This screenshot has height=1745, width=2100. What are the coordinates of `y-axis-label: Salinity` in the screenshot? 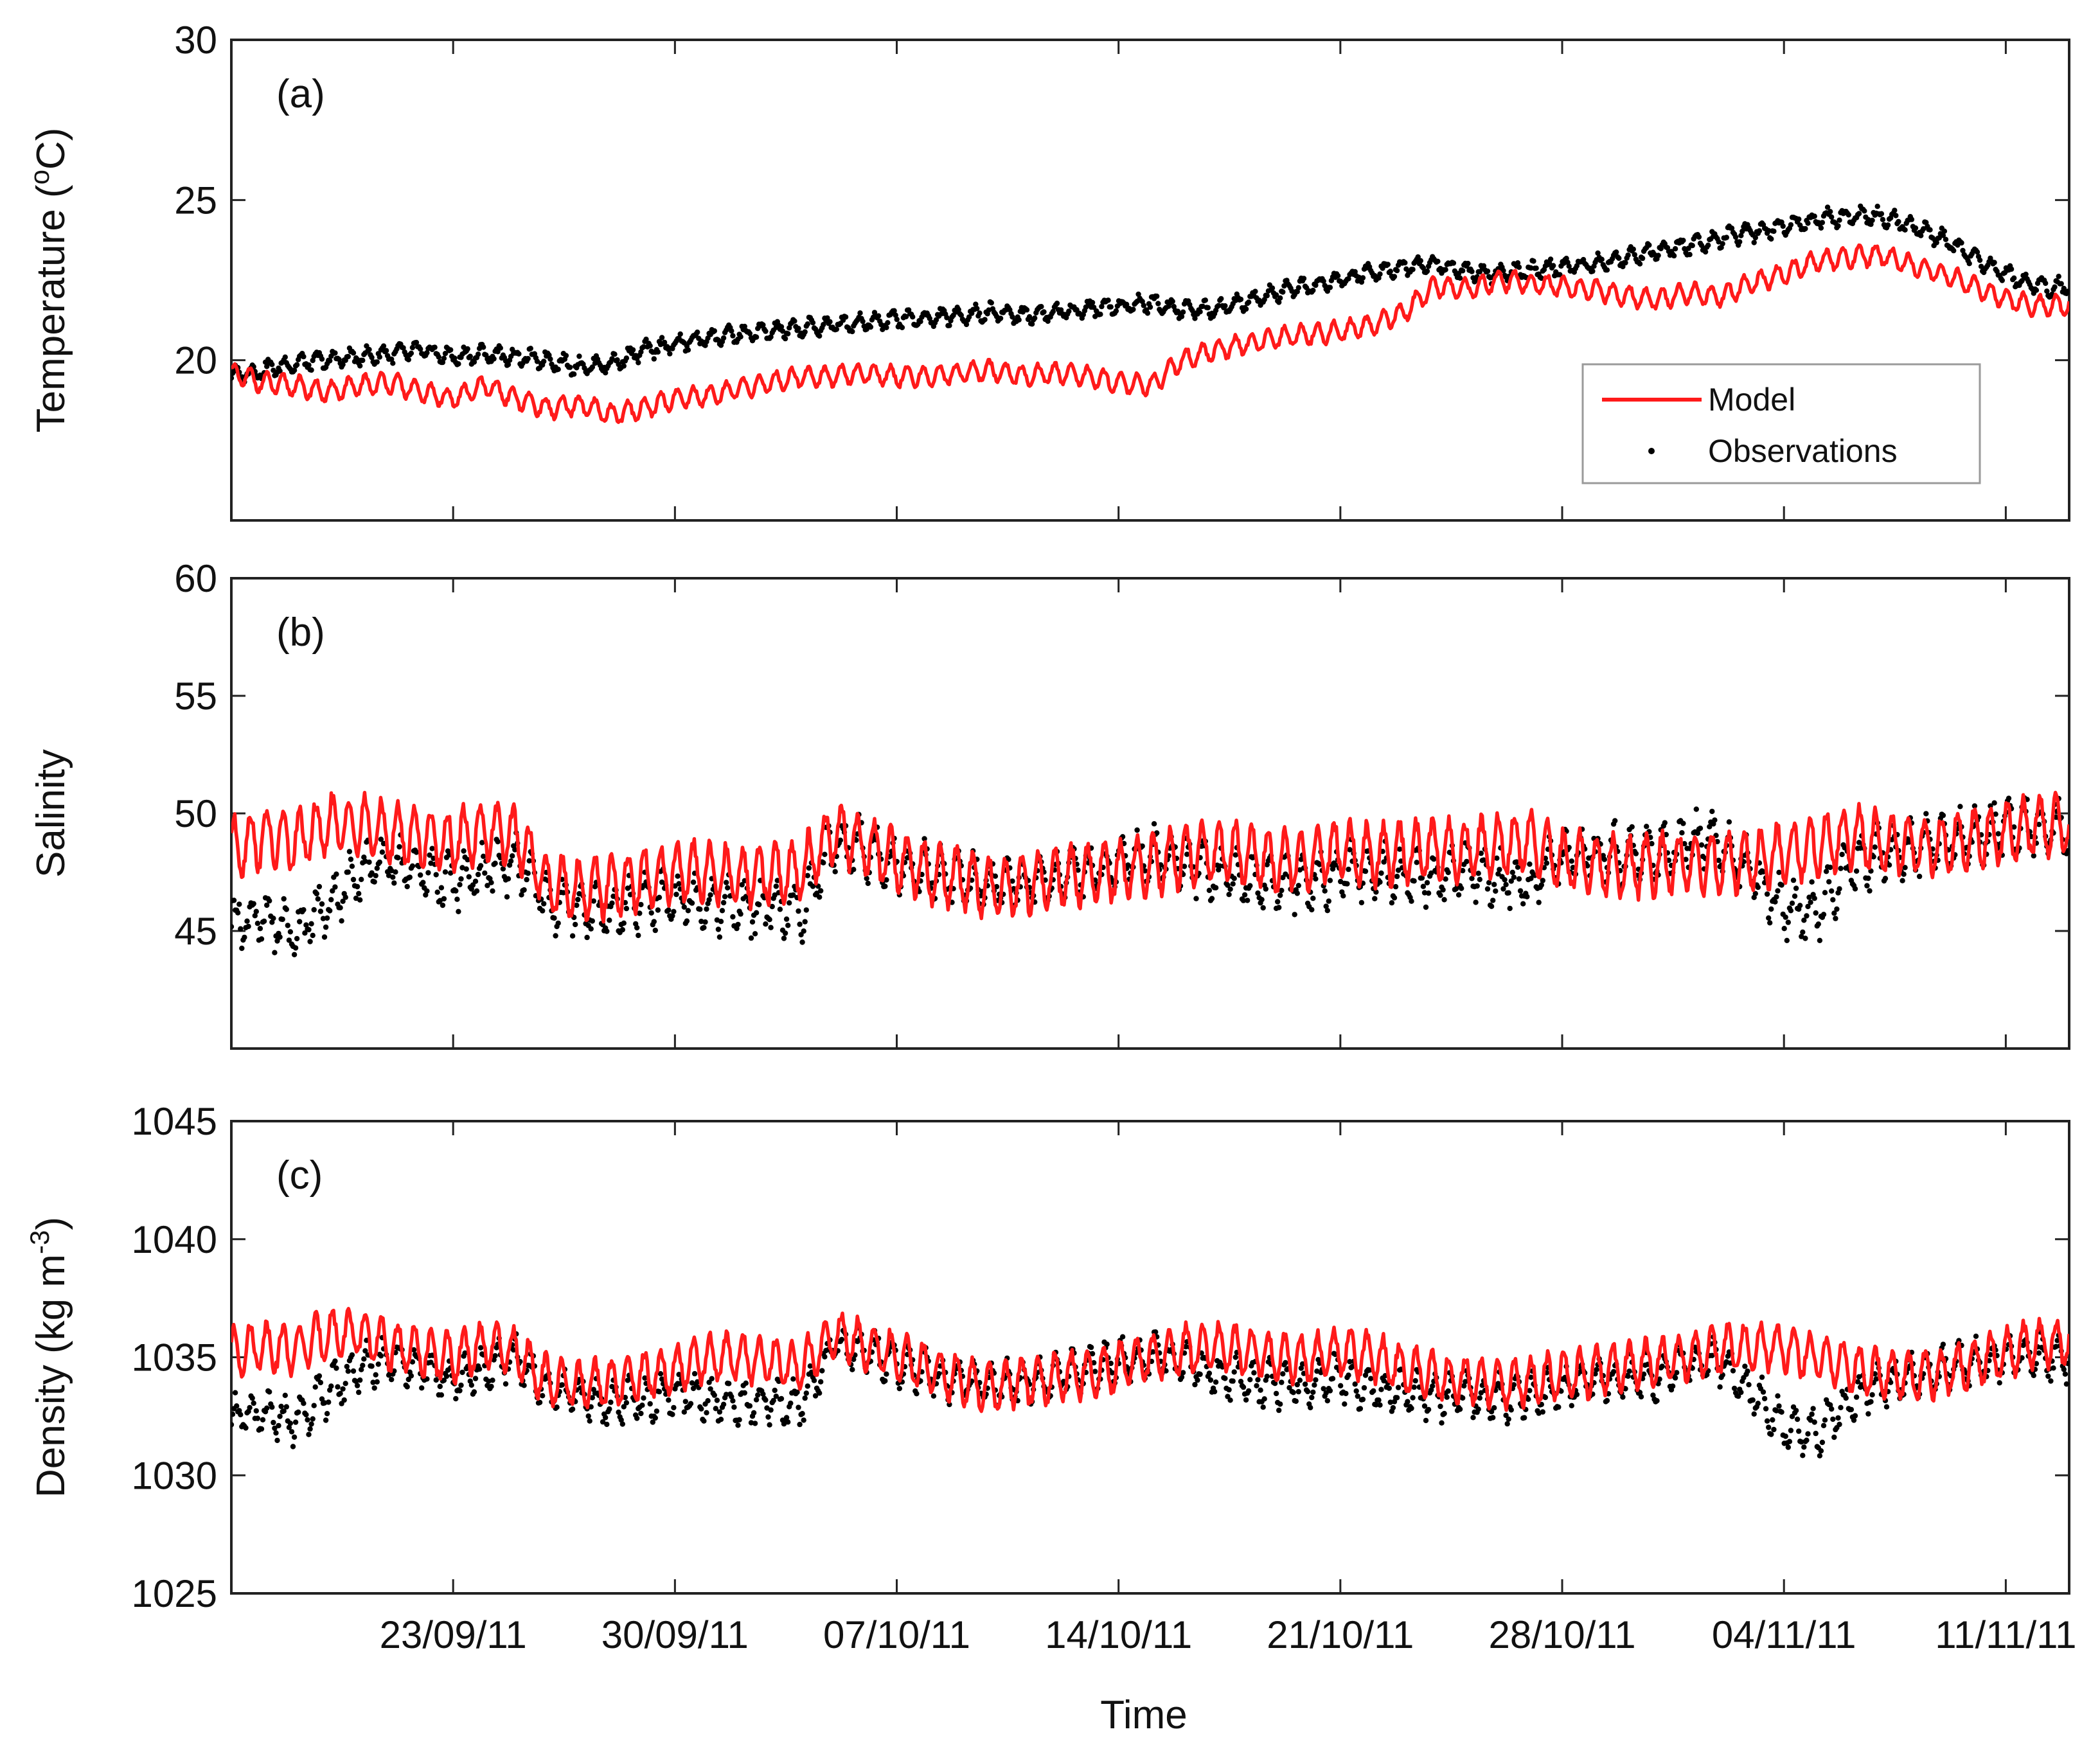 It's located at (51, 814).